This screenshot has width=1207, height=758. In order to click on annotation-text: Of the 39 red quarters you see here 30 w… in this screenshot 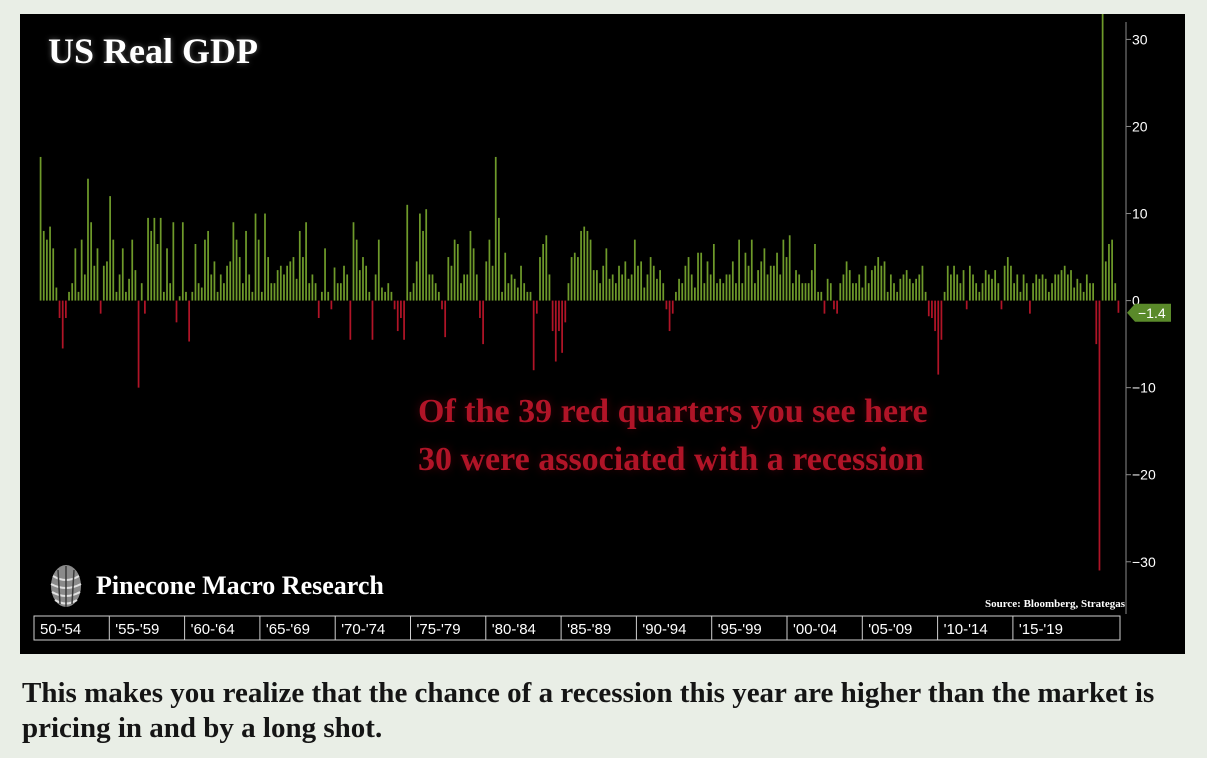, I will do `click(673, 436)`.